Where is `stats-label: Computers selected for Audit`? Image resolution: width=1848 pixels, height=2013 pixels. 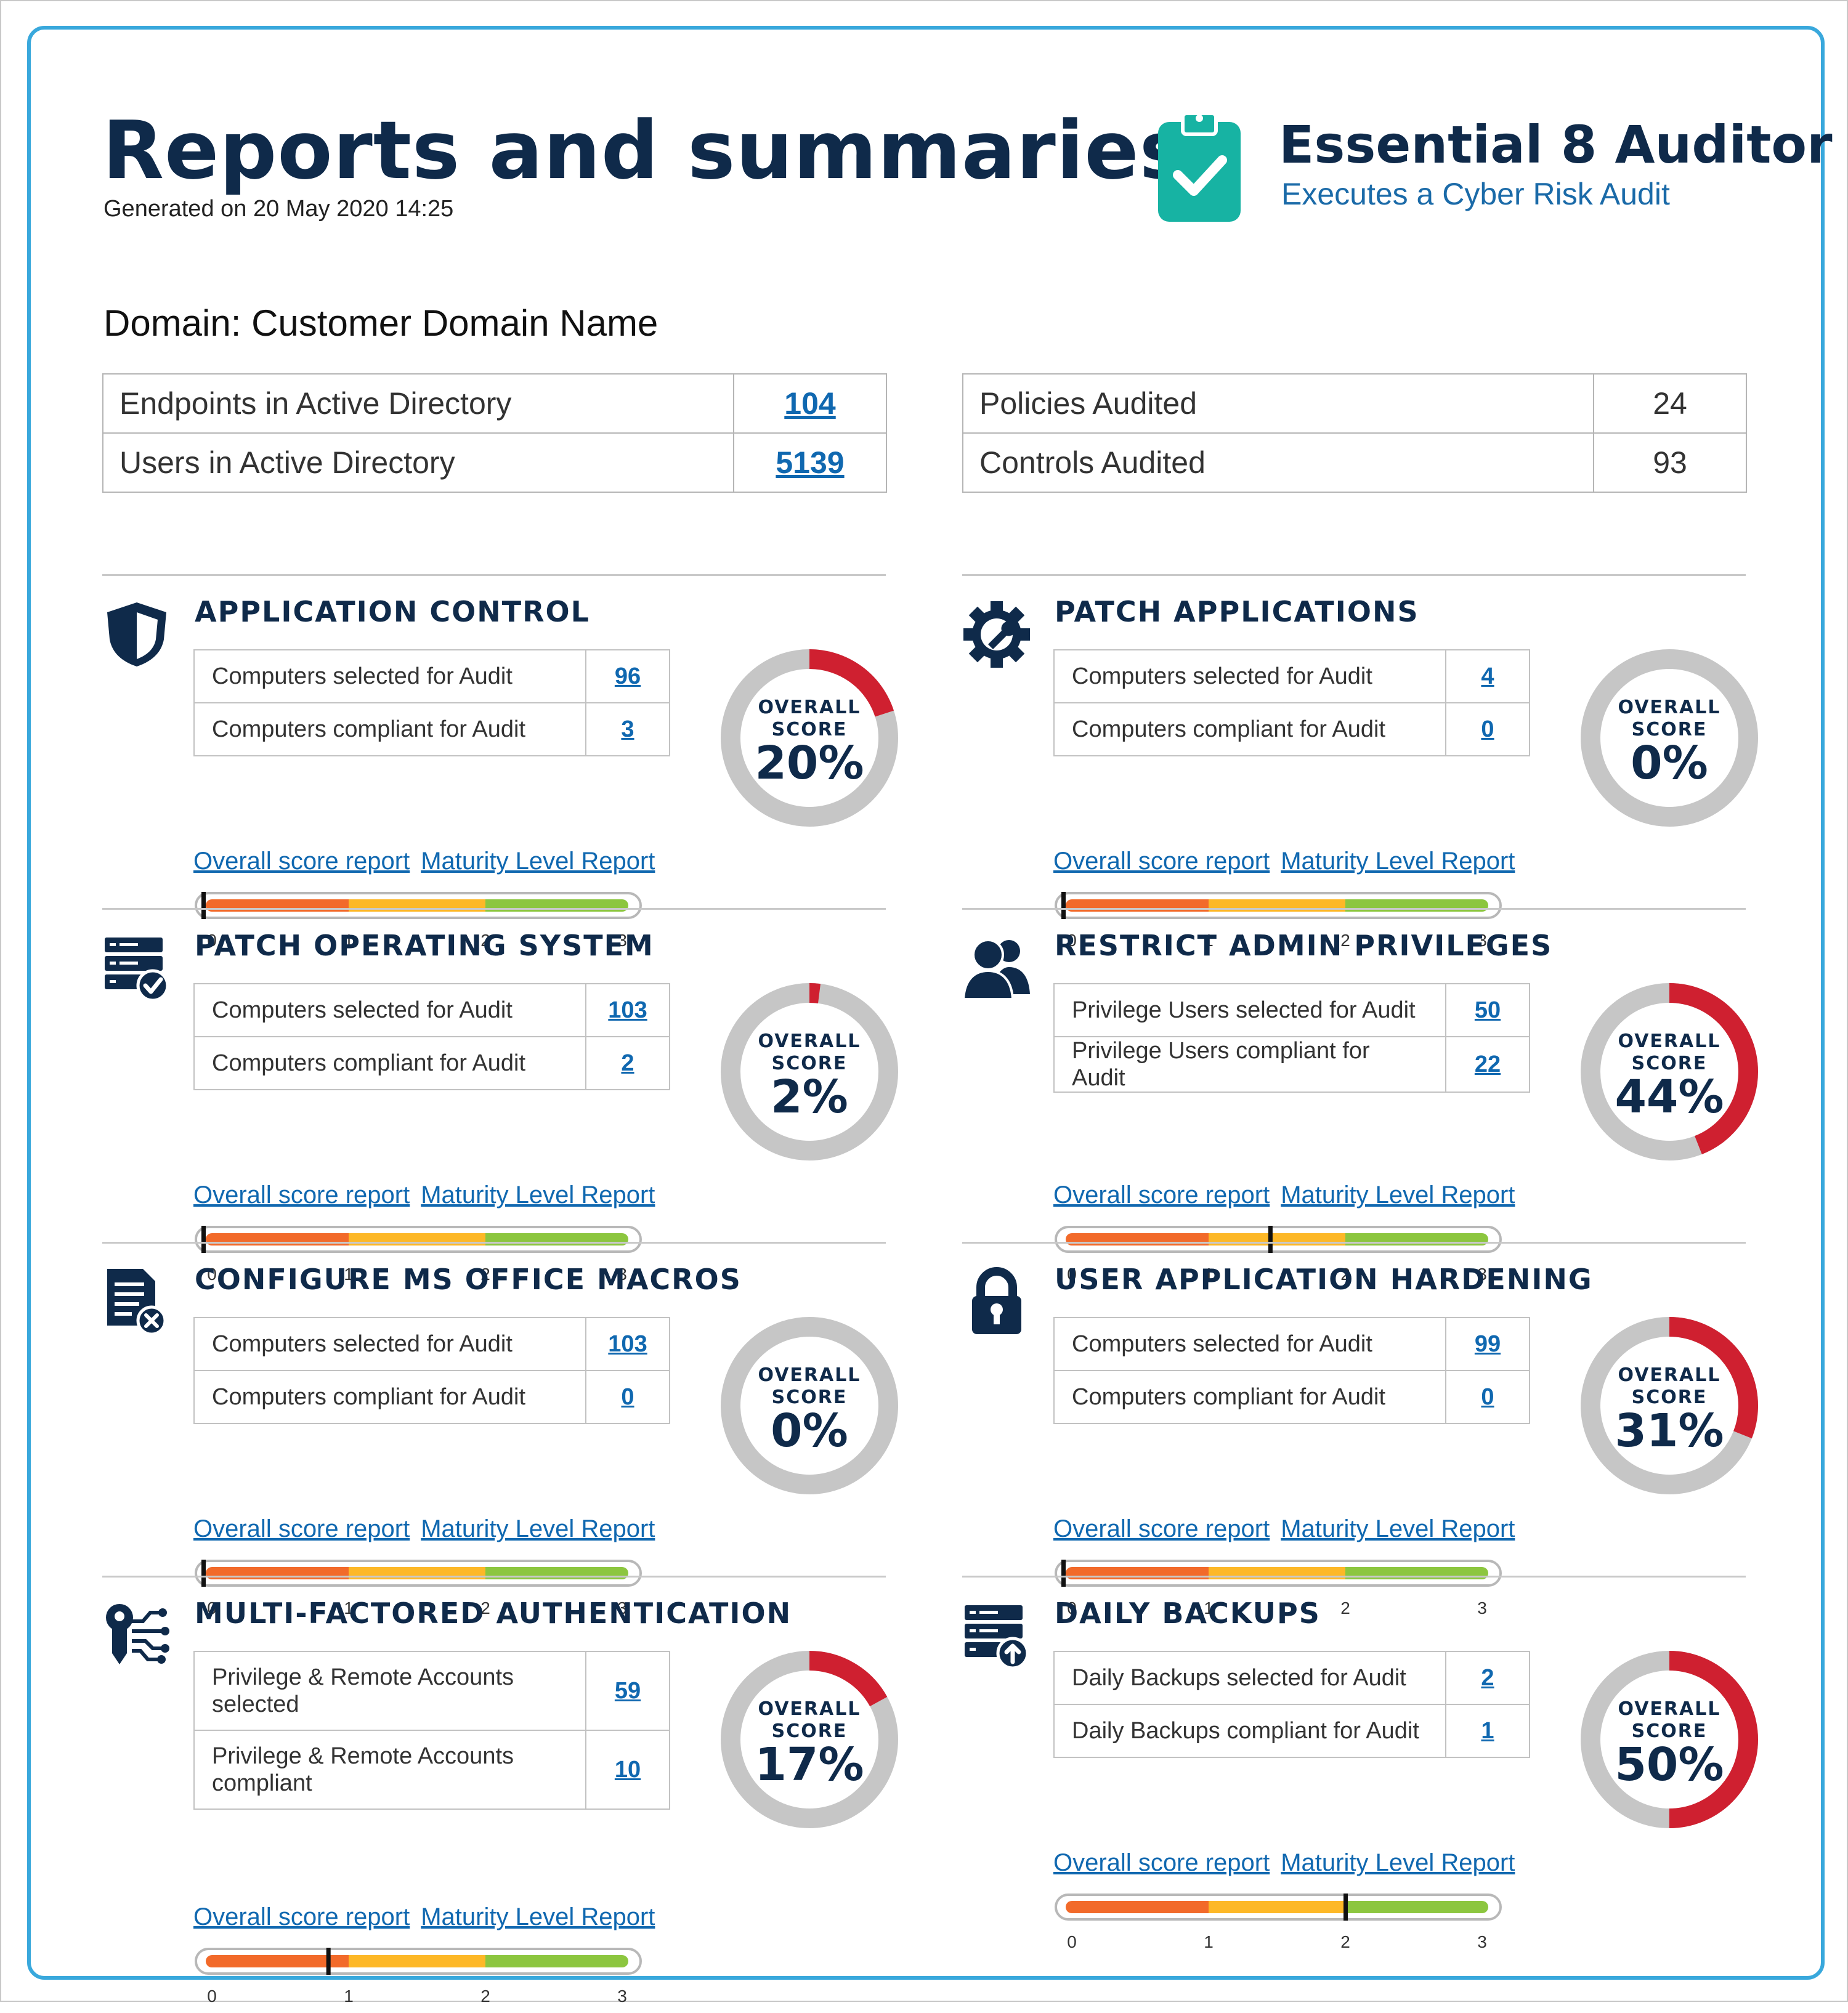
stats-label: Computers selected for Audit is located at coordinates (1249, 1344).